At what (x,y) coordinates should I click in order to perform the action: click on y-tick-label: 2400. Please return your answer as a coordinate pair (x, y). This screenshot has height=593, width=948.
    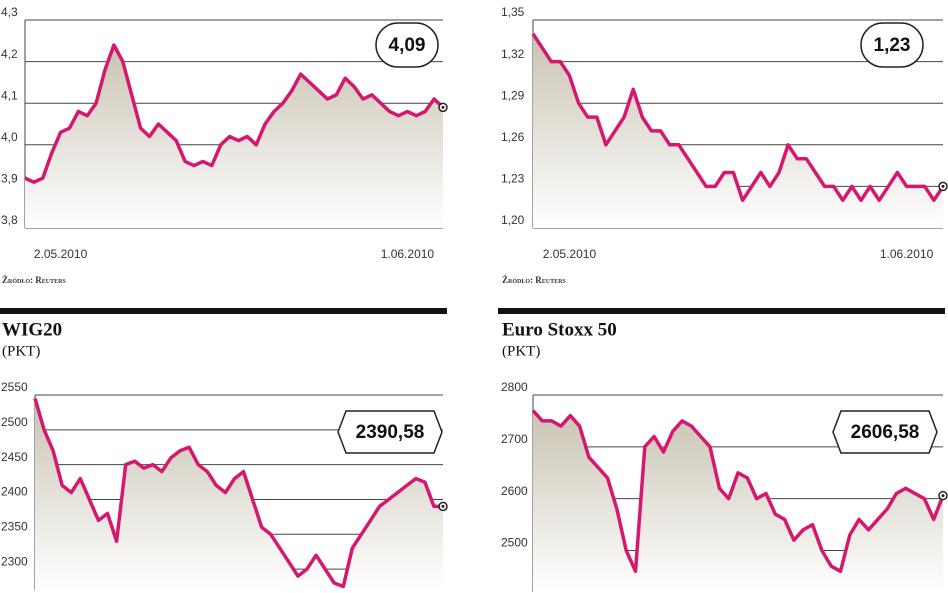
    Looking at the image, I should click on (14, 492).